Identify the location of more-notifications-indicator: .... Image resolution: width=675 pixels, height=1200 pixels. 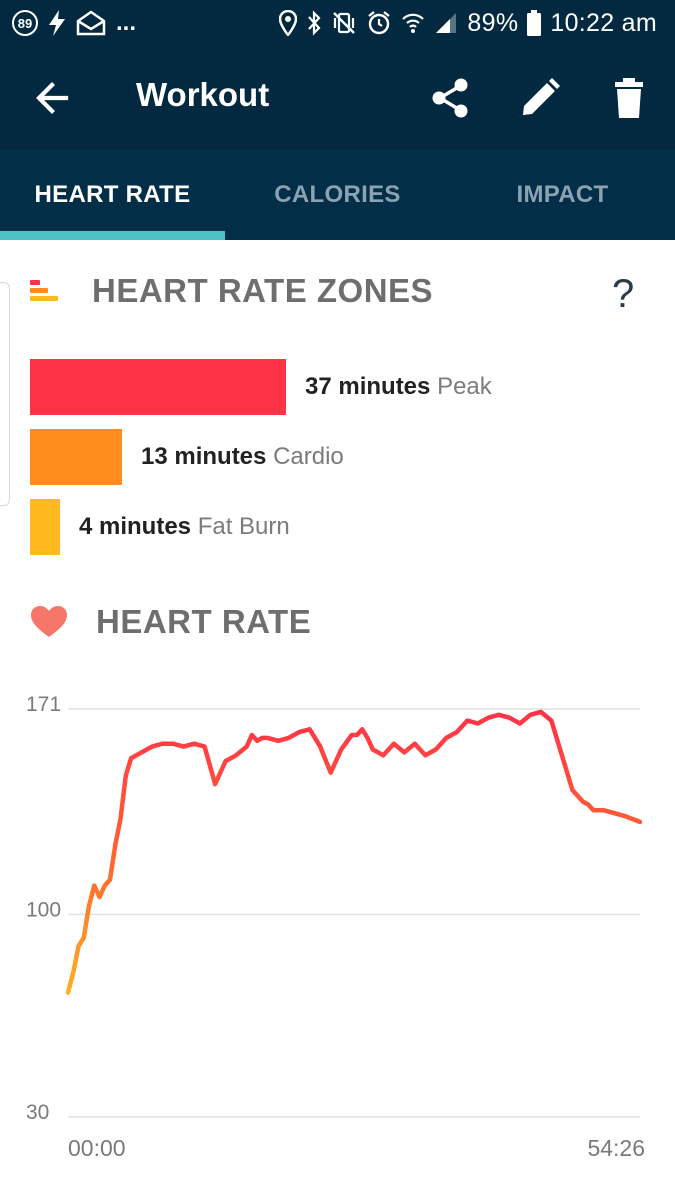
(126, 22).